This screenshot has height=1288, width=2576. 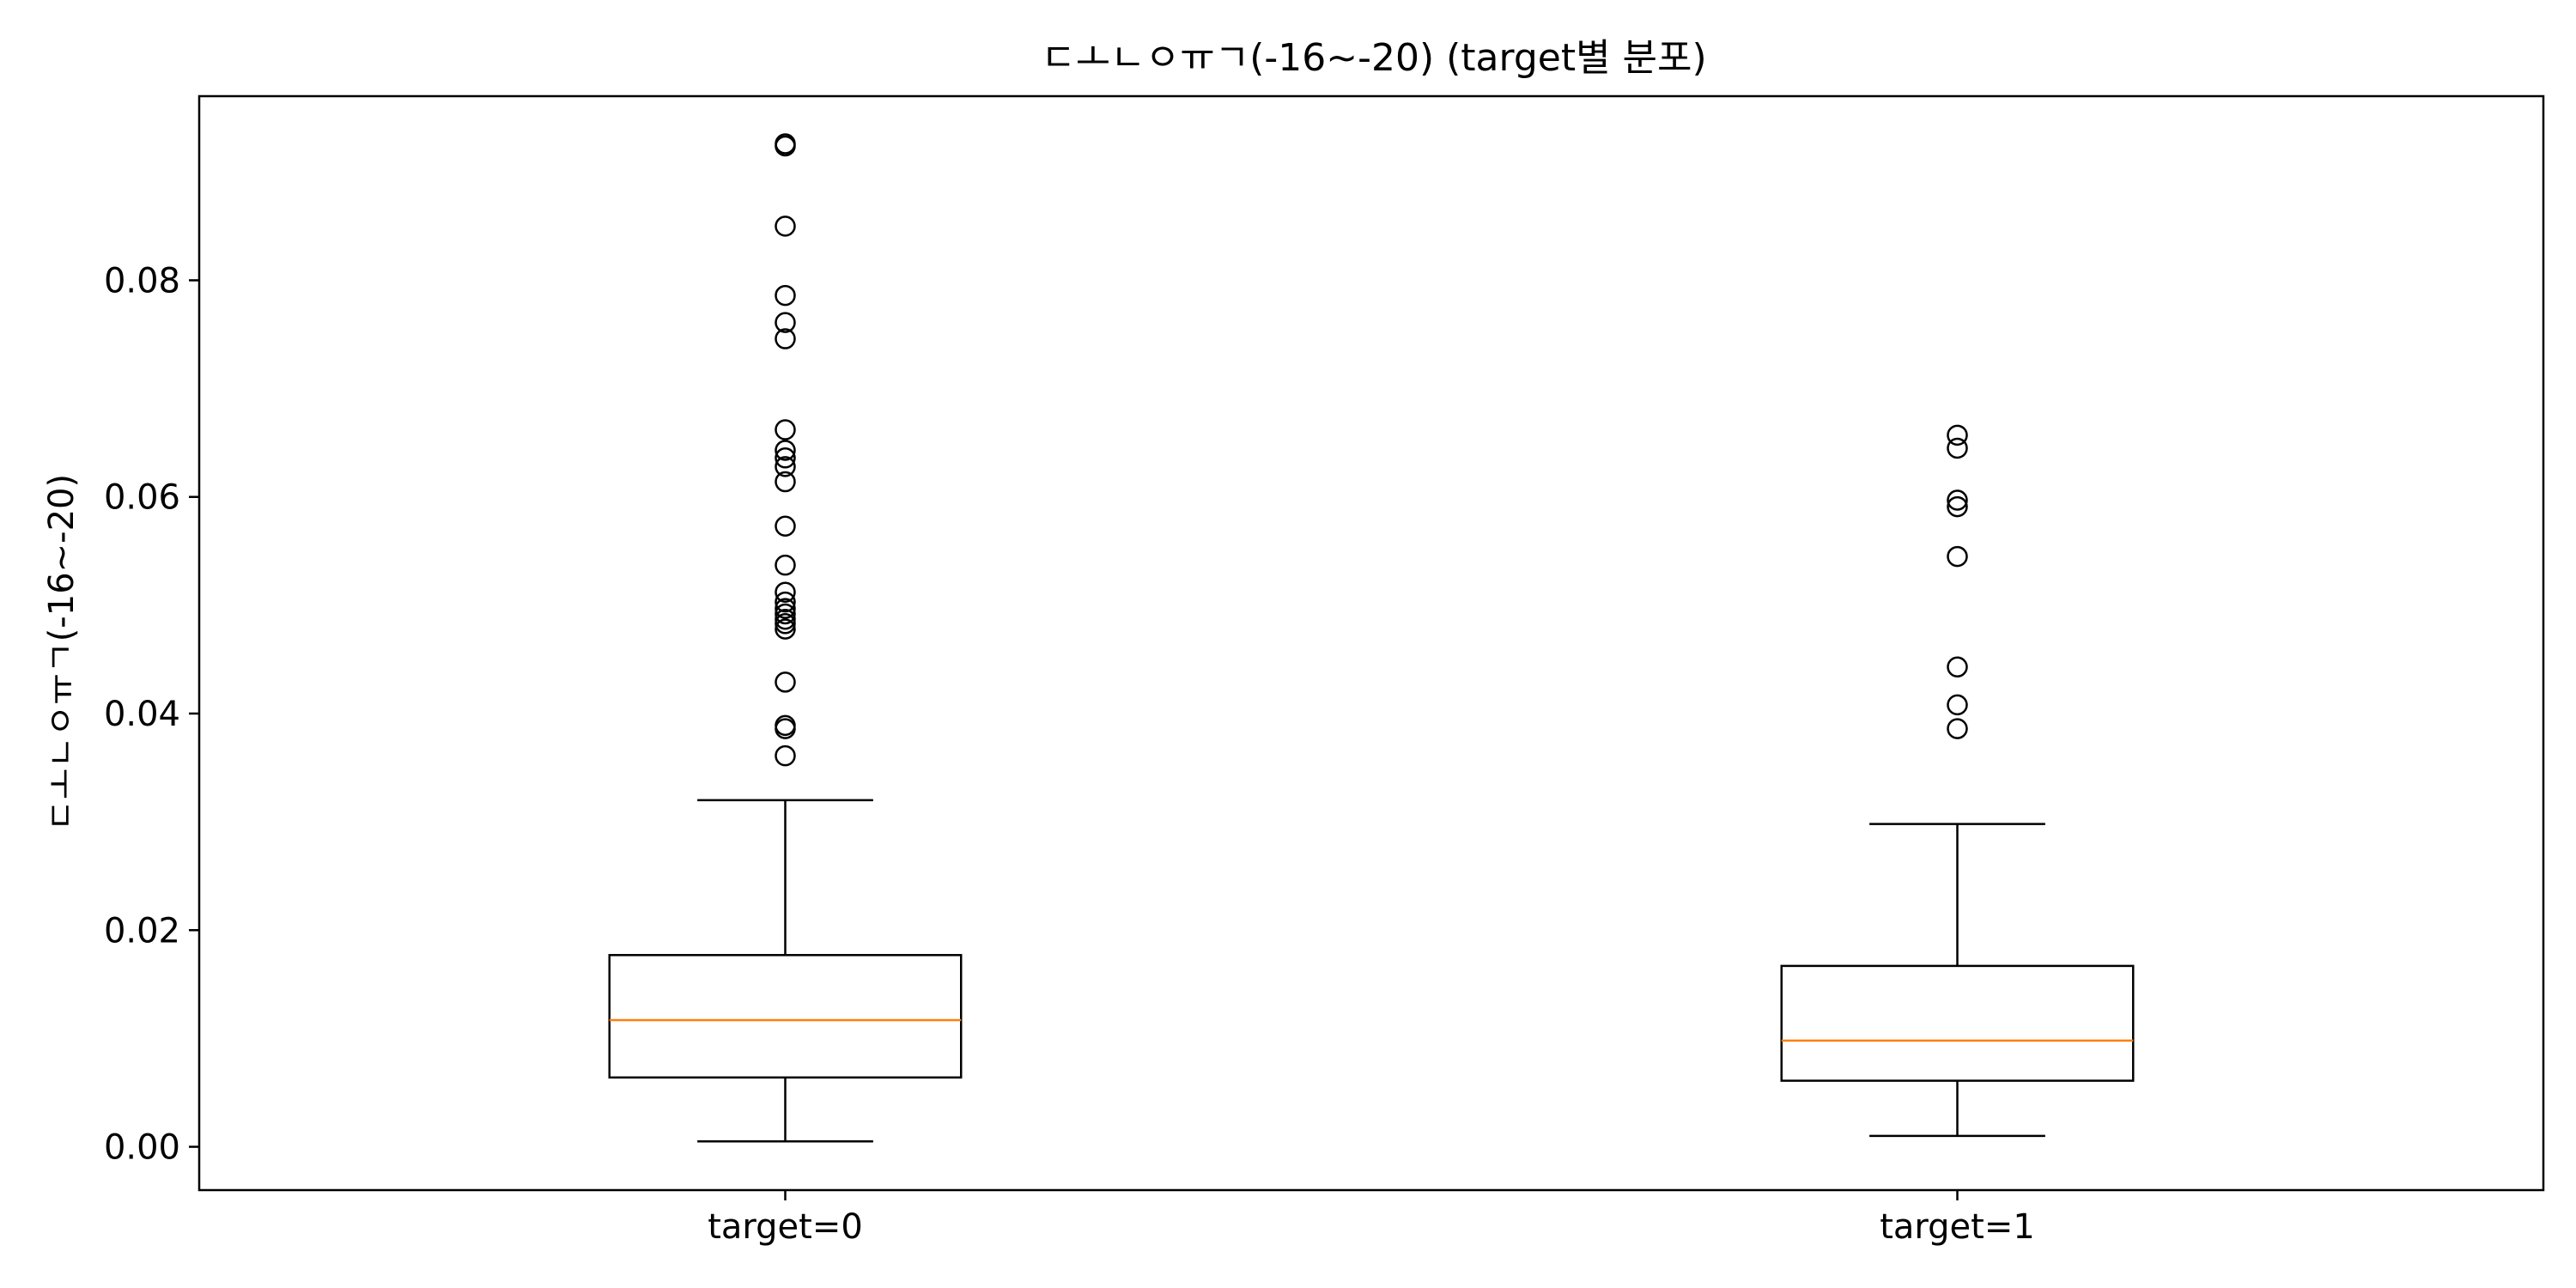 I want to click on y-tick-label: 0.06, so click(x=142, y=498).